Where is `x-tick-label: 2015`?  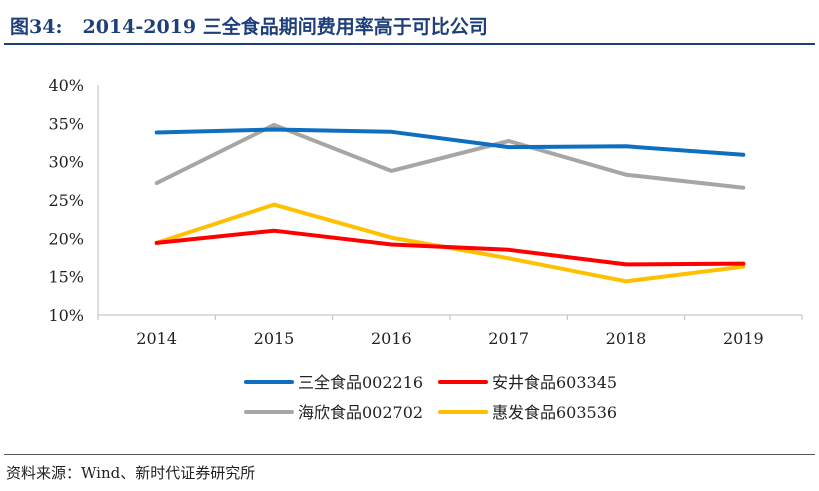
x-tick-label: 2015 is located at coordinates (274, 338).